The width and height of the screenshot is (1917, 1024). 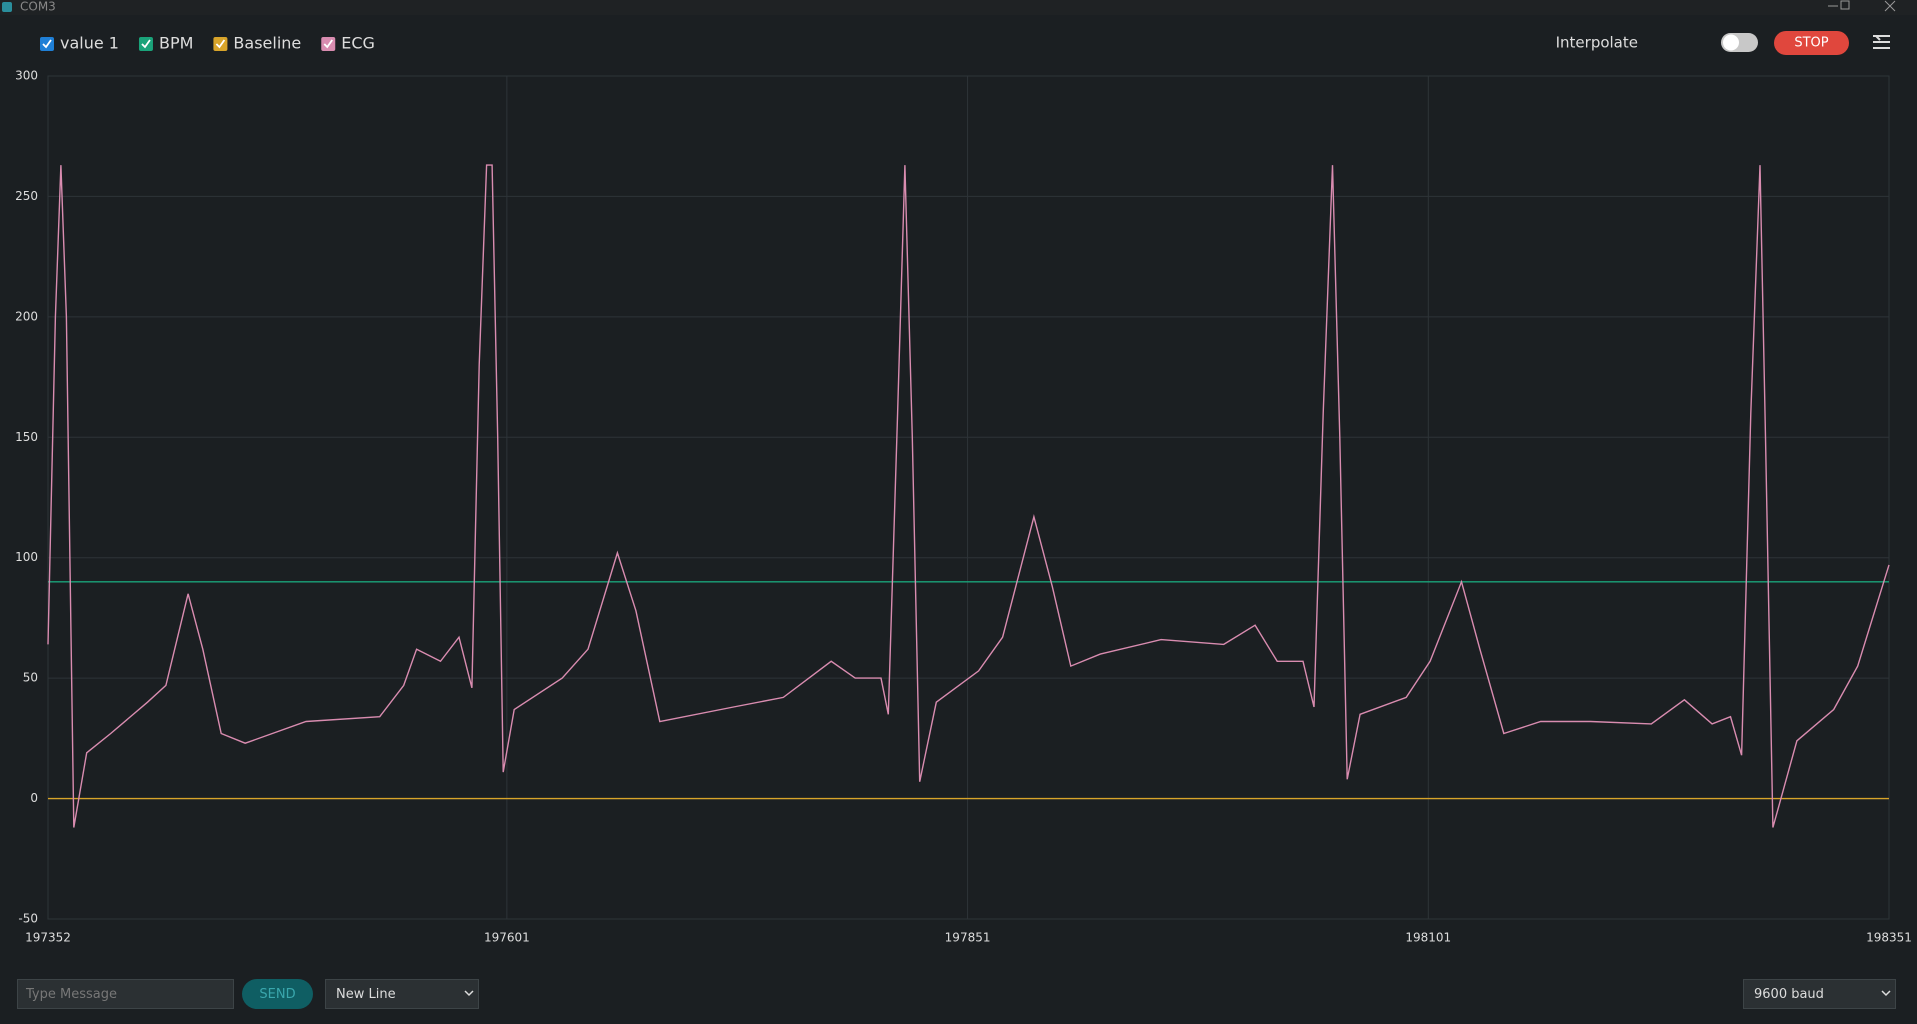 I want to click on legend-label: ECG, so click(x=358, y=43).